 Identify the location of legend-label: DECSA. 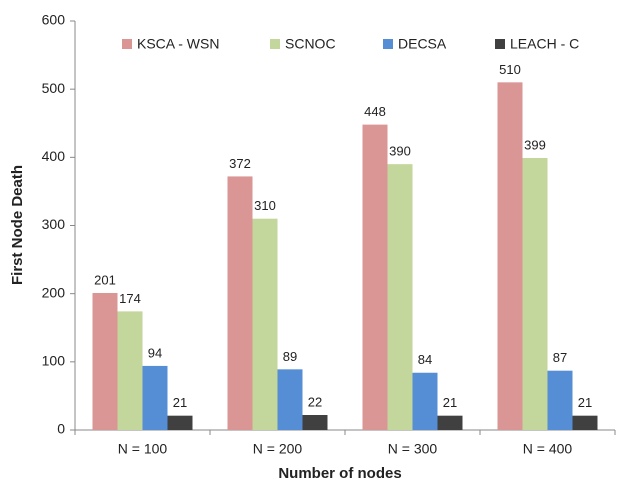
(422, 44).